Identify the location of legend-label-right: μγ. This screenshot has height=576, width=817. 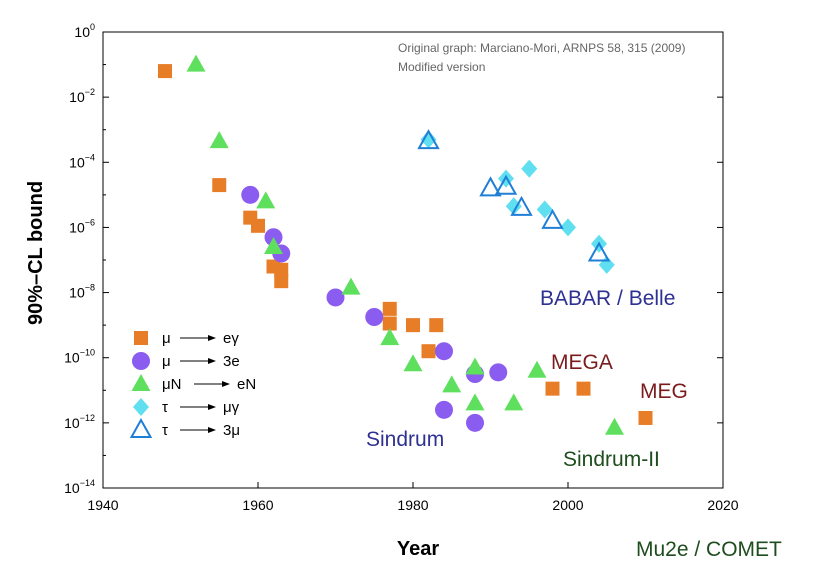
(231, 407).